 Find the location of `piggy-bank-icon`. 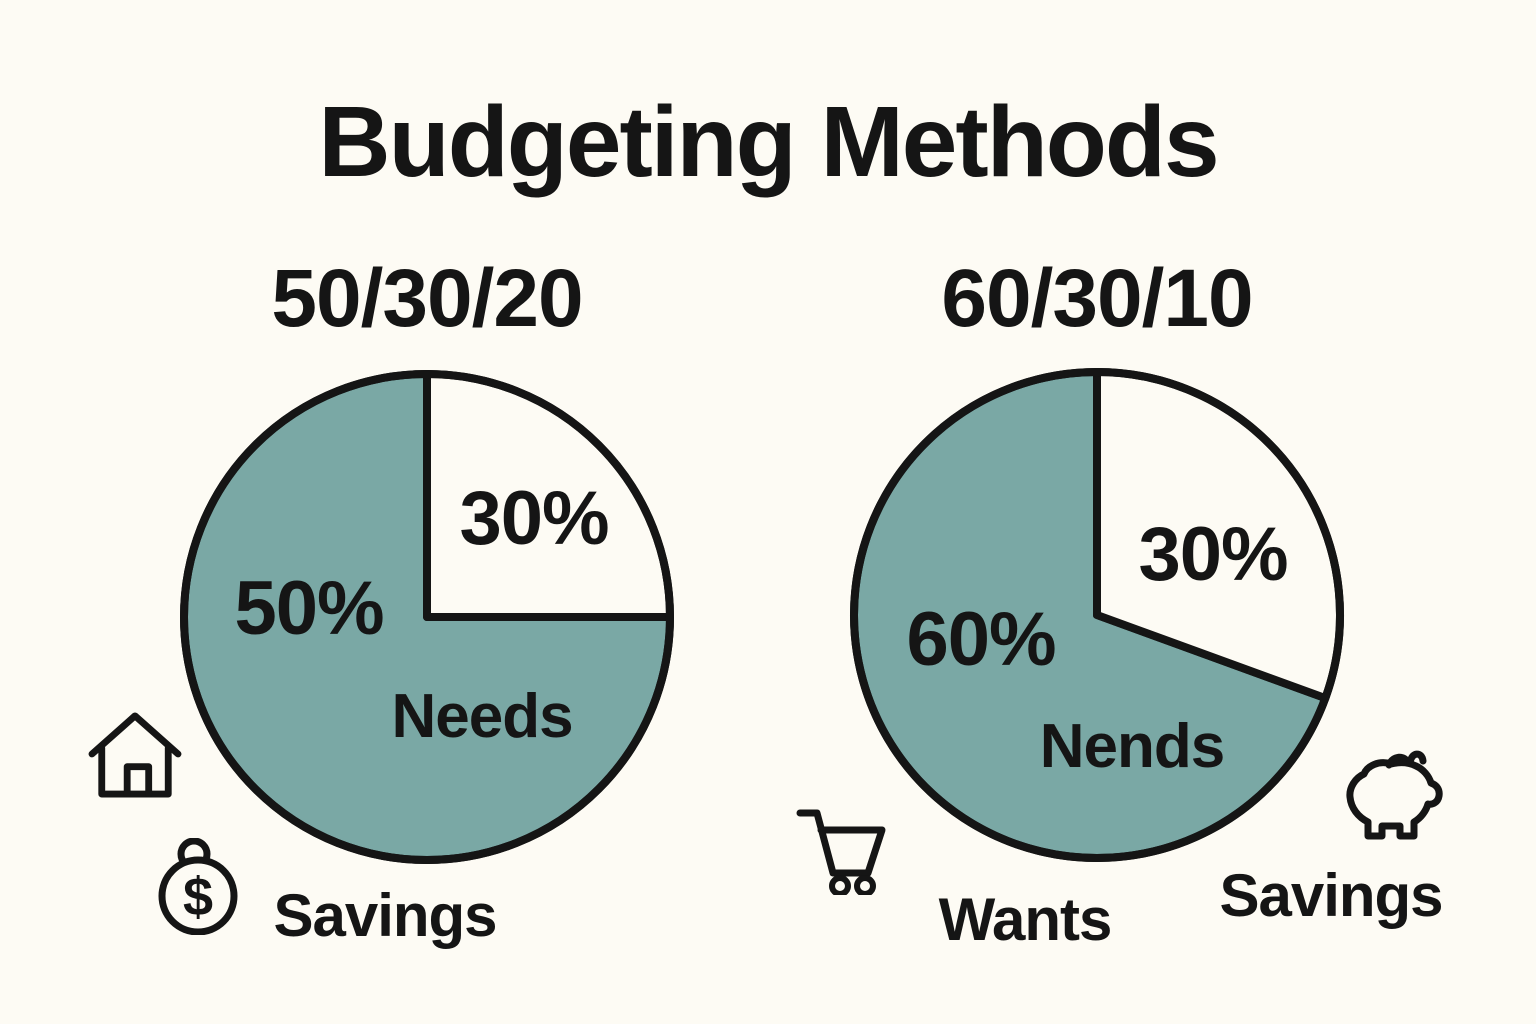

piggy-bank-icon is located at coordinates (1389, 788).